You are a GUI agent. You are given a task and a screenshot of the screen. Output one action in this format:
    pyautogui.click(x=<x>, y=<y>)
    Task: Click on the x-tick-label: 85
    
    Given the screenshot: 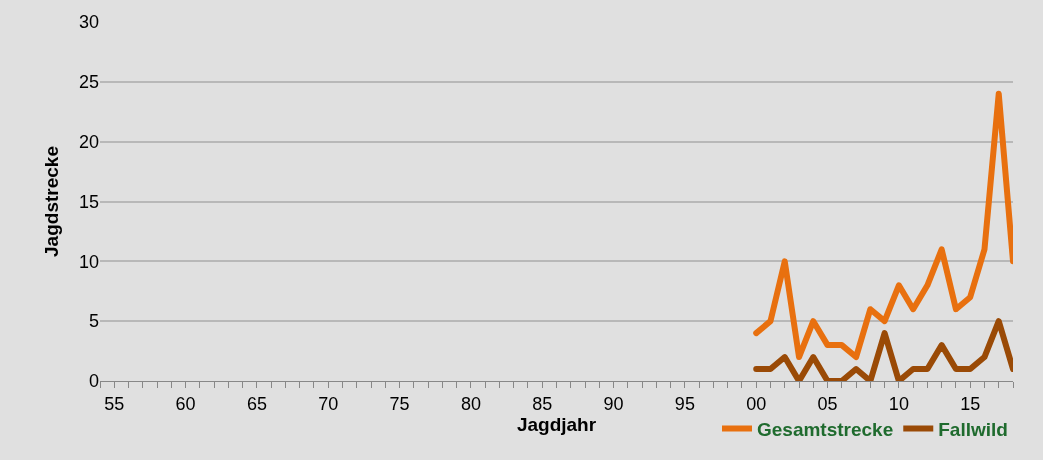 What is the action you would take?
    pyautogui.click(x=542, y=403)
    